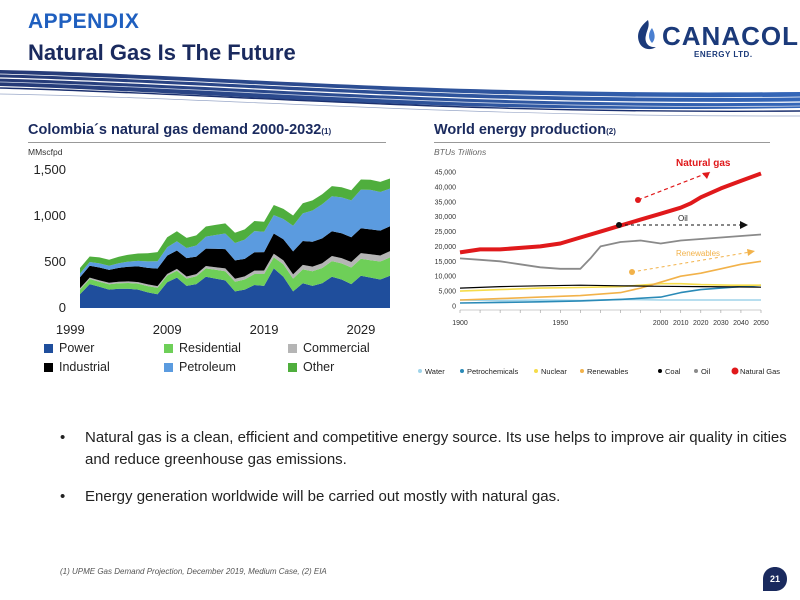 The width and height of the screenshot is (800, 600). I want to click on legend-item-industrial: Industrial, so click(77, 367).